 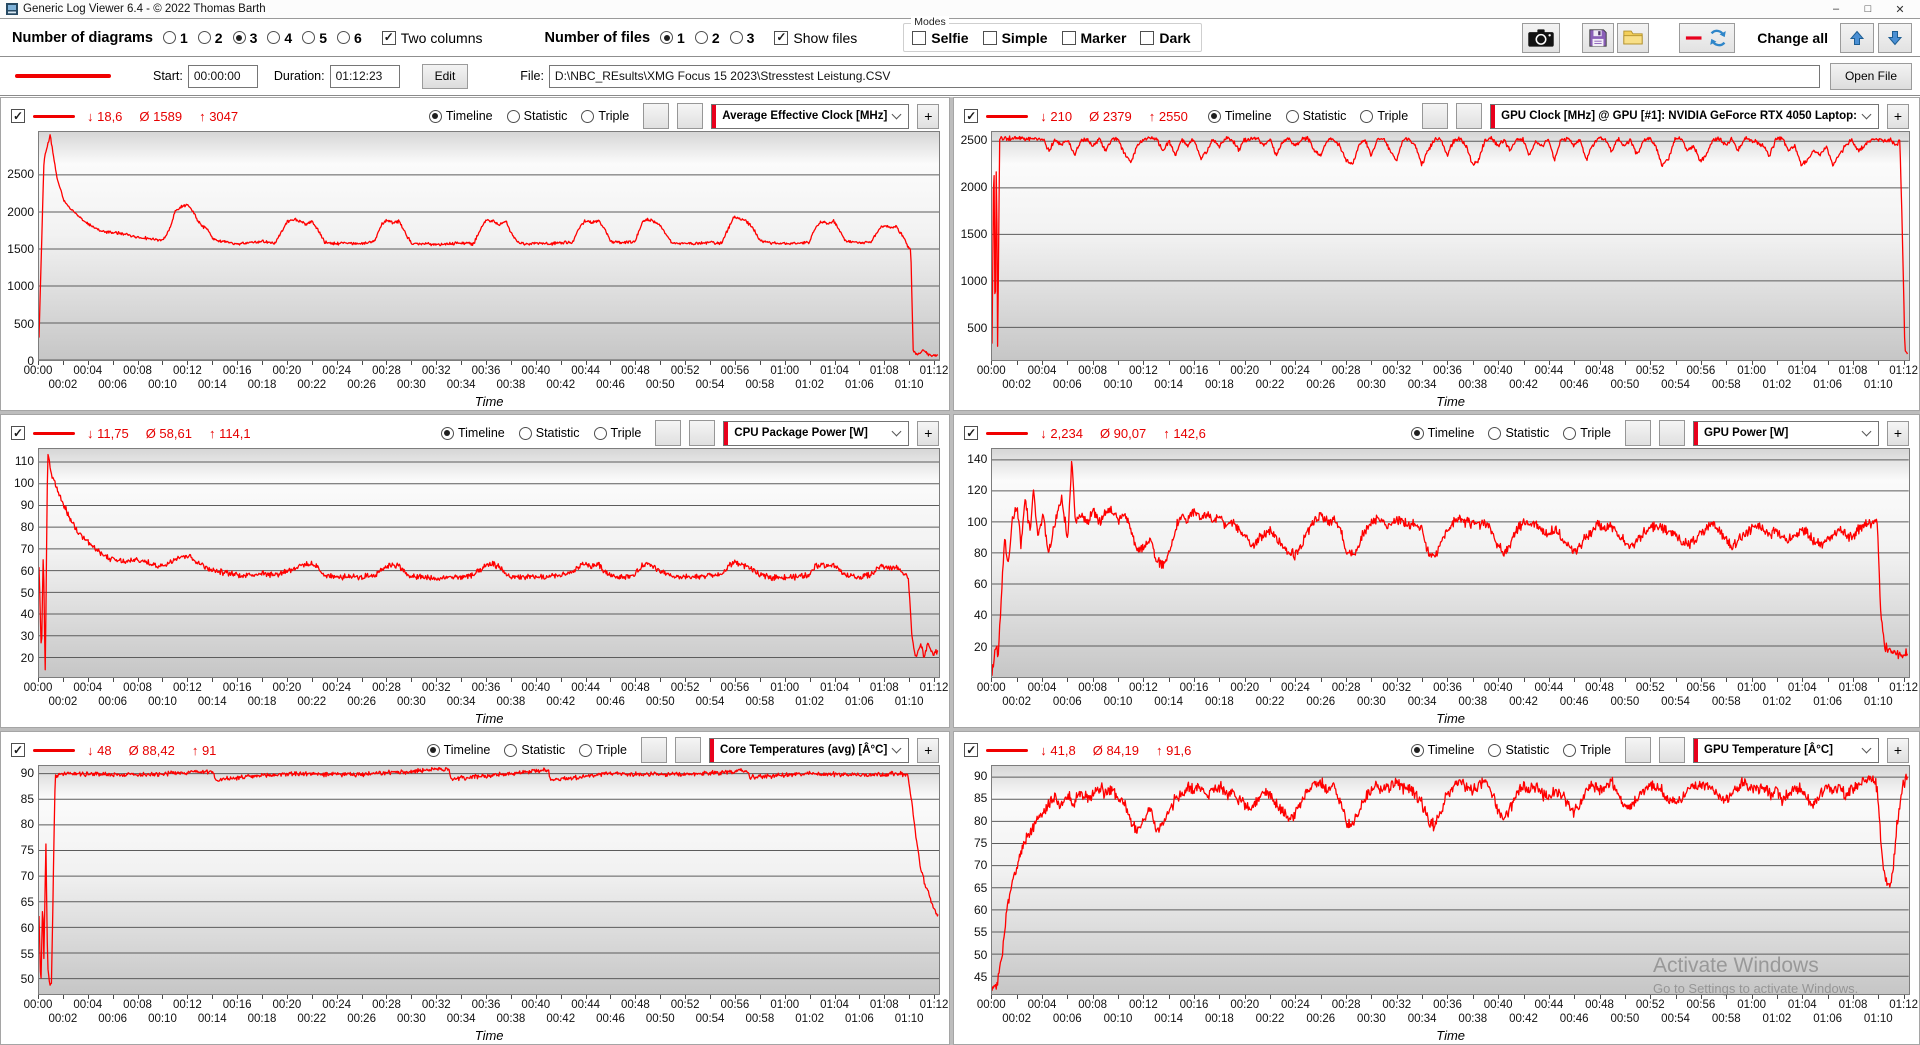 What do you see at coordinates (364, 76) in the screenshot?
I see `duration-input` at bounding box center [364, 76].